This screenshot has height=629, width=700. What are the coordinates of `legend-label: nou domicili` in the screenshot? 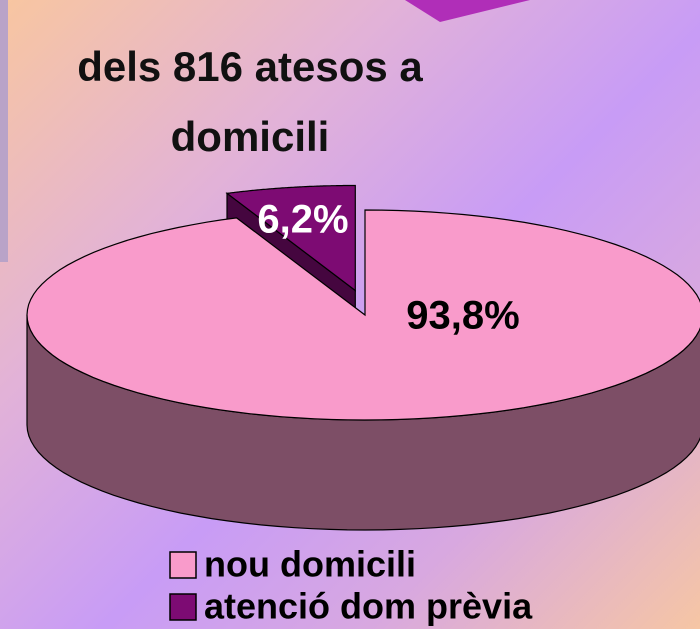 It's located at (310, 564).